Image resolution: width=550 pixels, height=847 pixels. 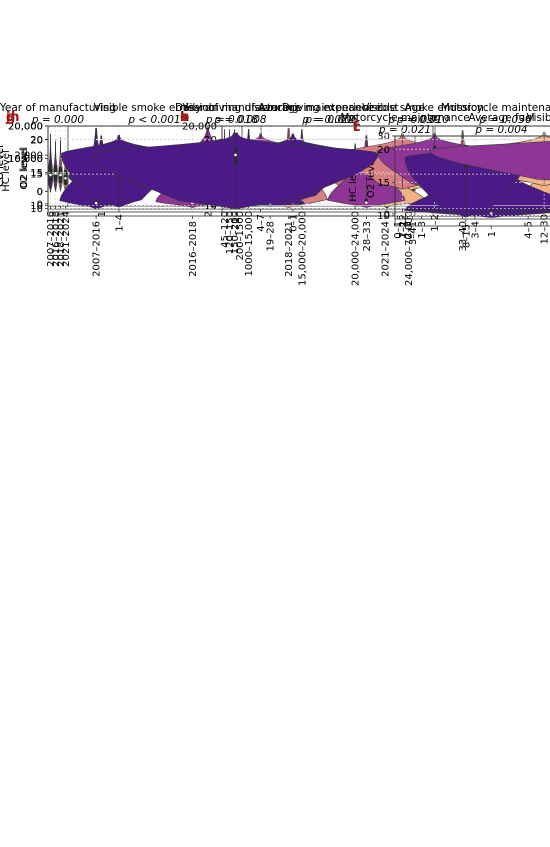 I want to click on x-tick-label: 2–3, so click(x=408, y=230).